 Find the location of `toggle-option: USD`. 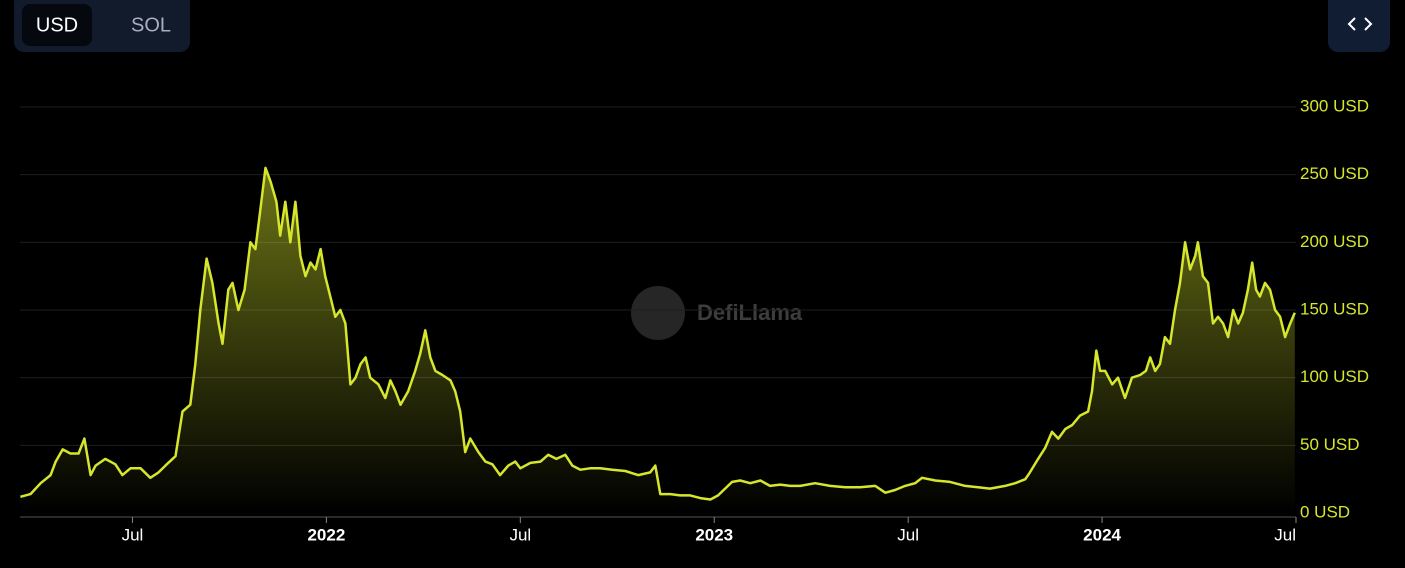

toggle-option: USD is located at coordinates (57, 25).